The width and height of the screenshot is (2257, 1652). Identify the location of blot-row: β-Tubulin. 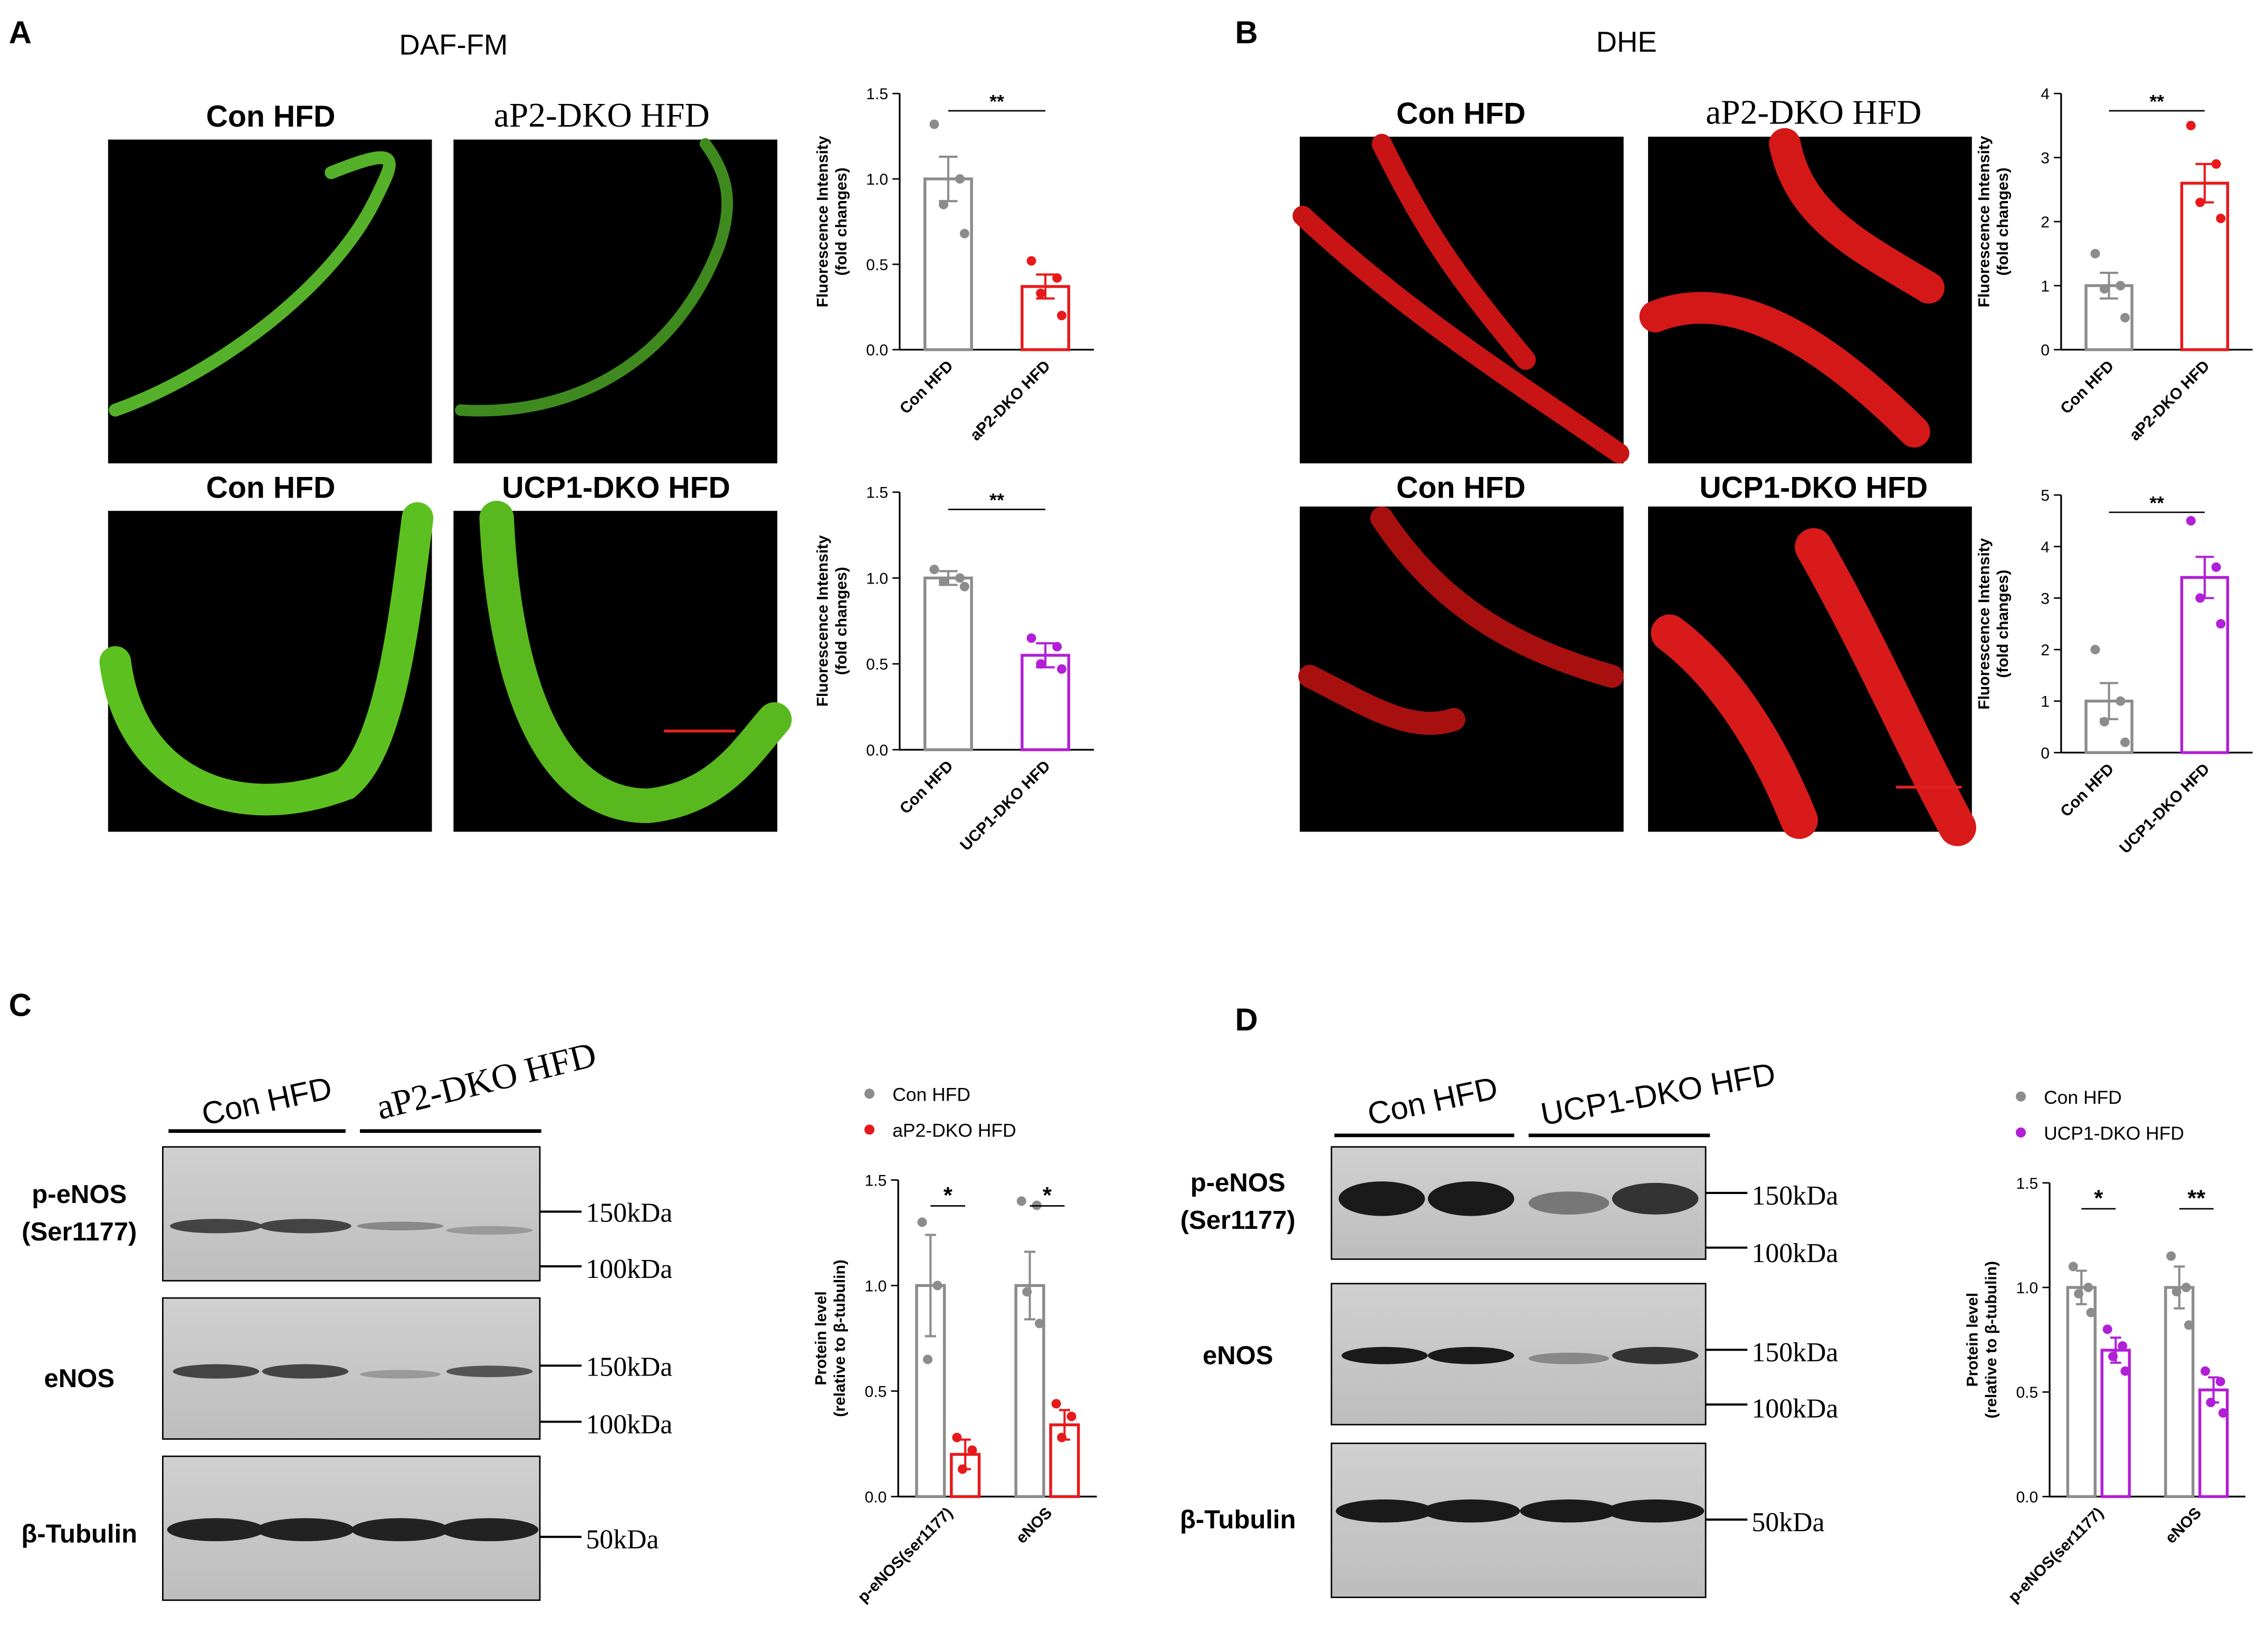
(1238, 1519).